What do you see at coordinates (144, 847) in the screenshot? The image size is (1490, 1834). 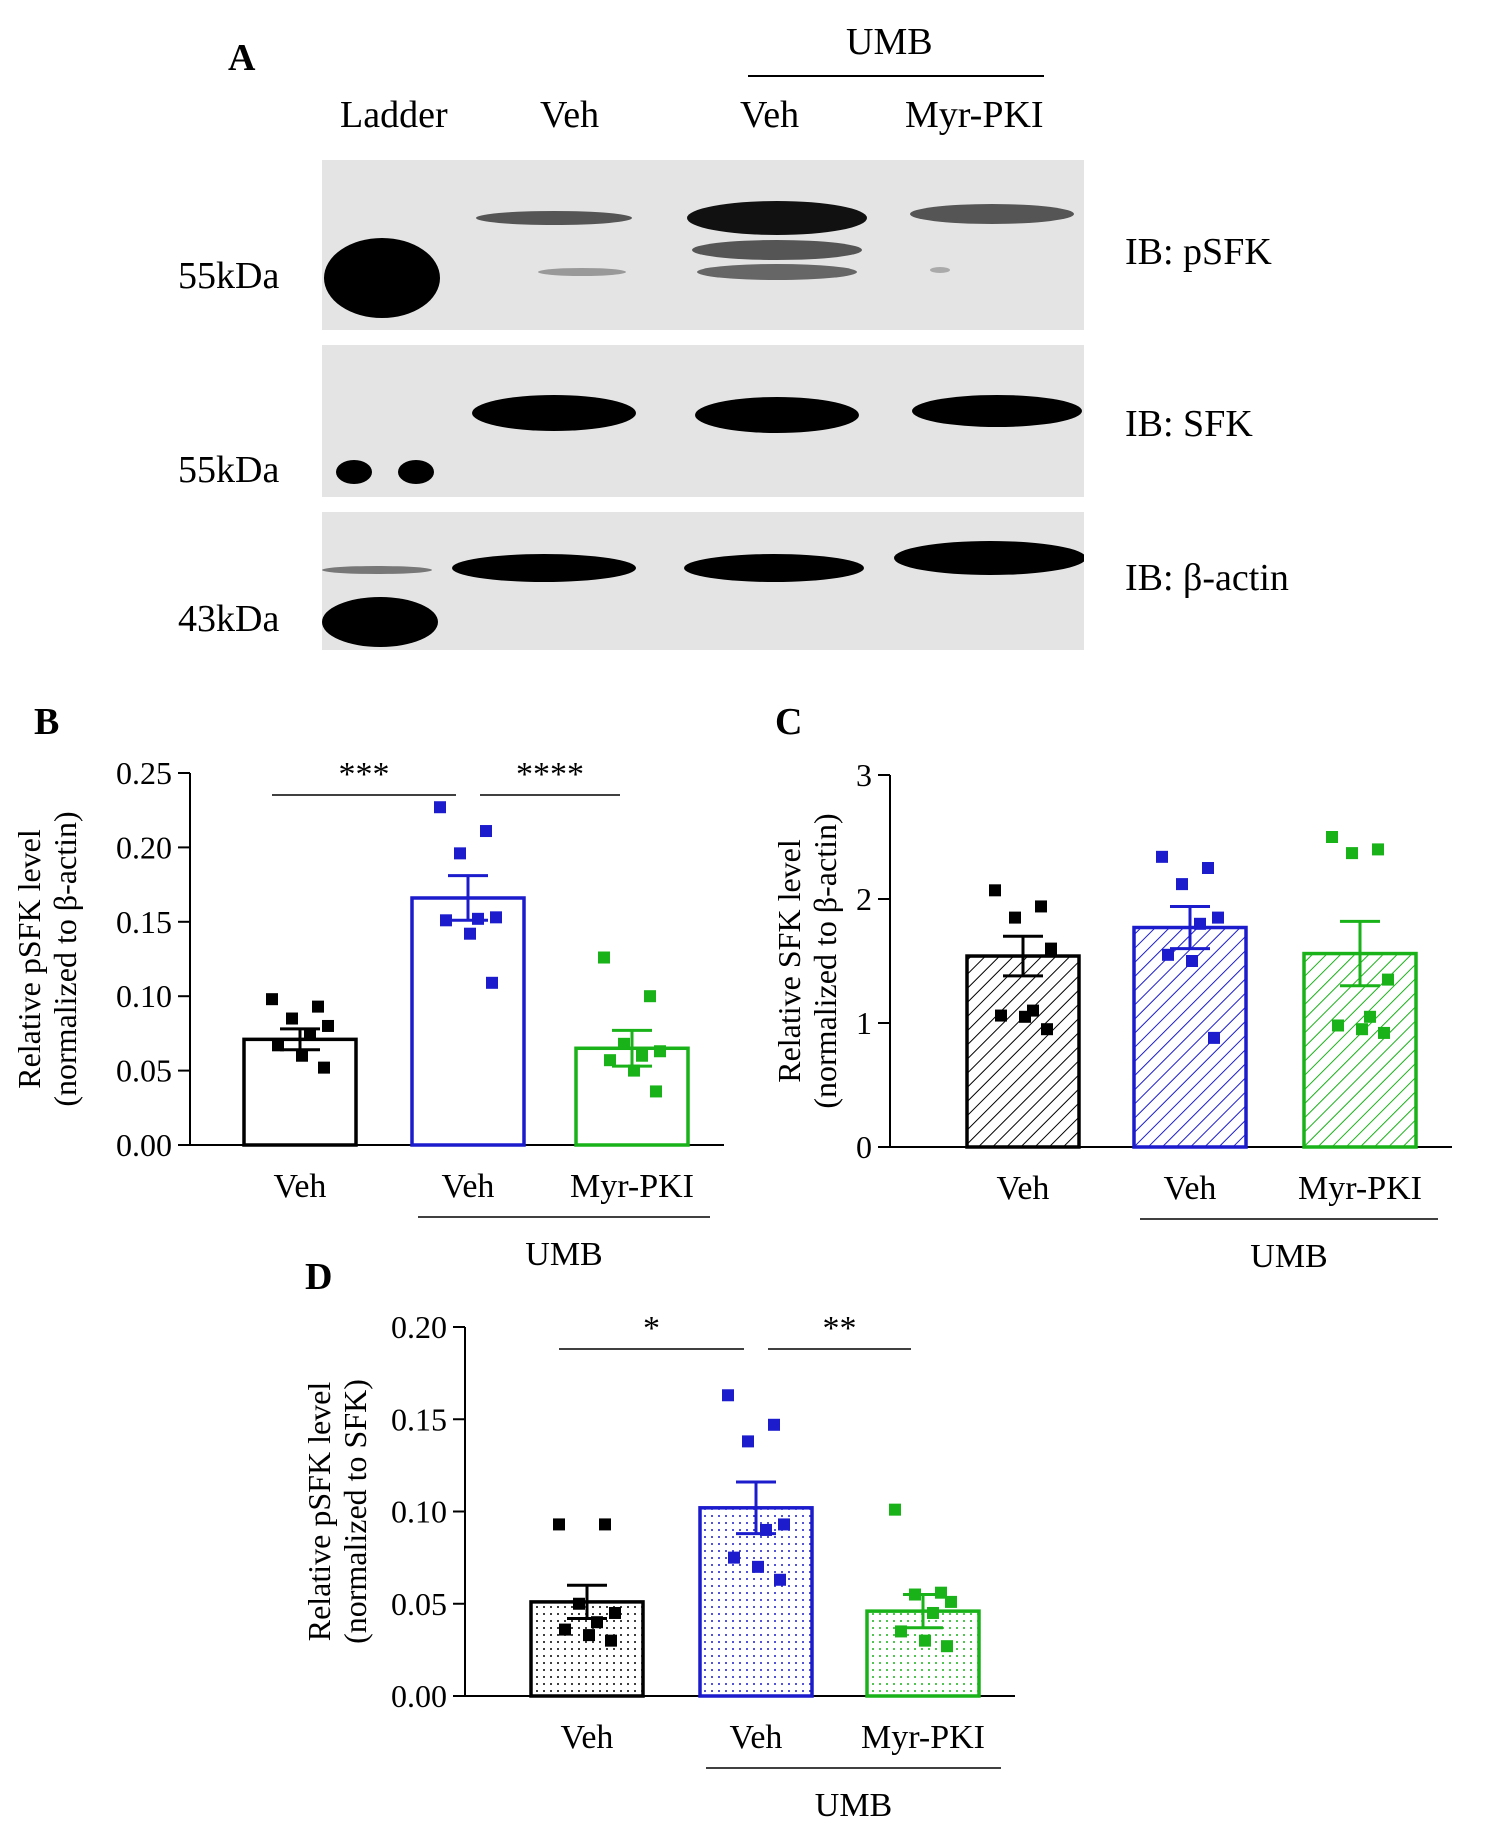 I see `y-tick-label: 0.20` at bounding box center [144, 847].